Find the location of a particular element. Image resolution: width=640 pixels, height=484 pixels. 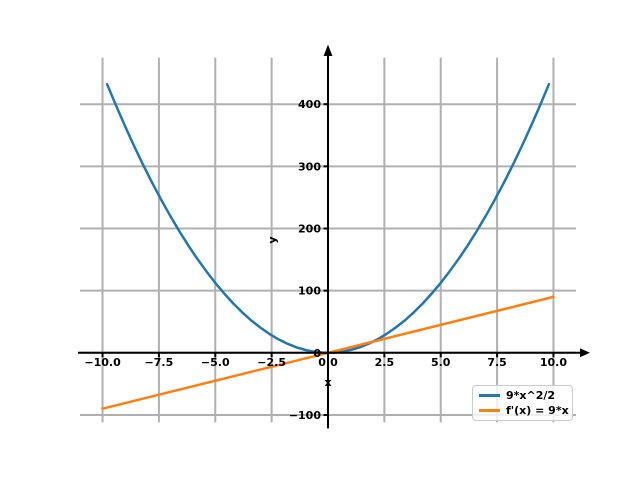

legend-label: 9*x^2/2 is located at coordinates (531, 395).